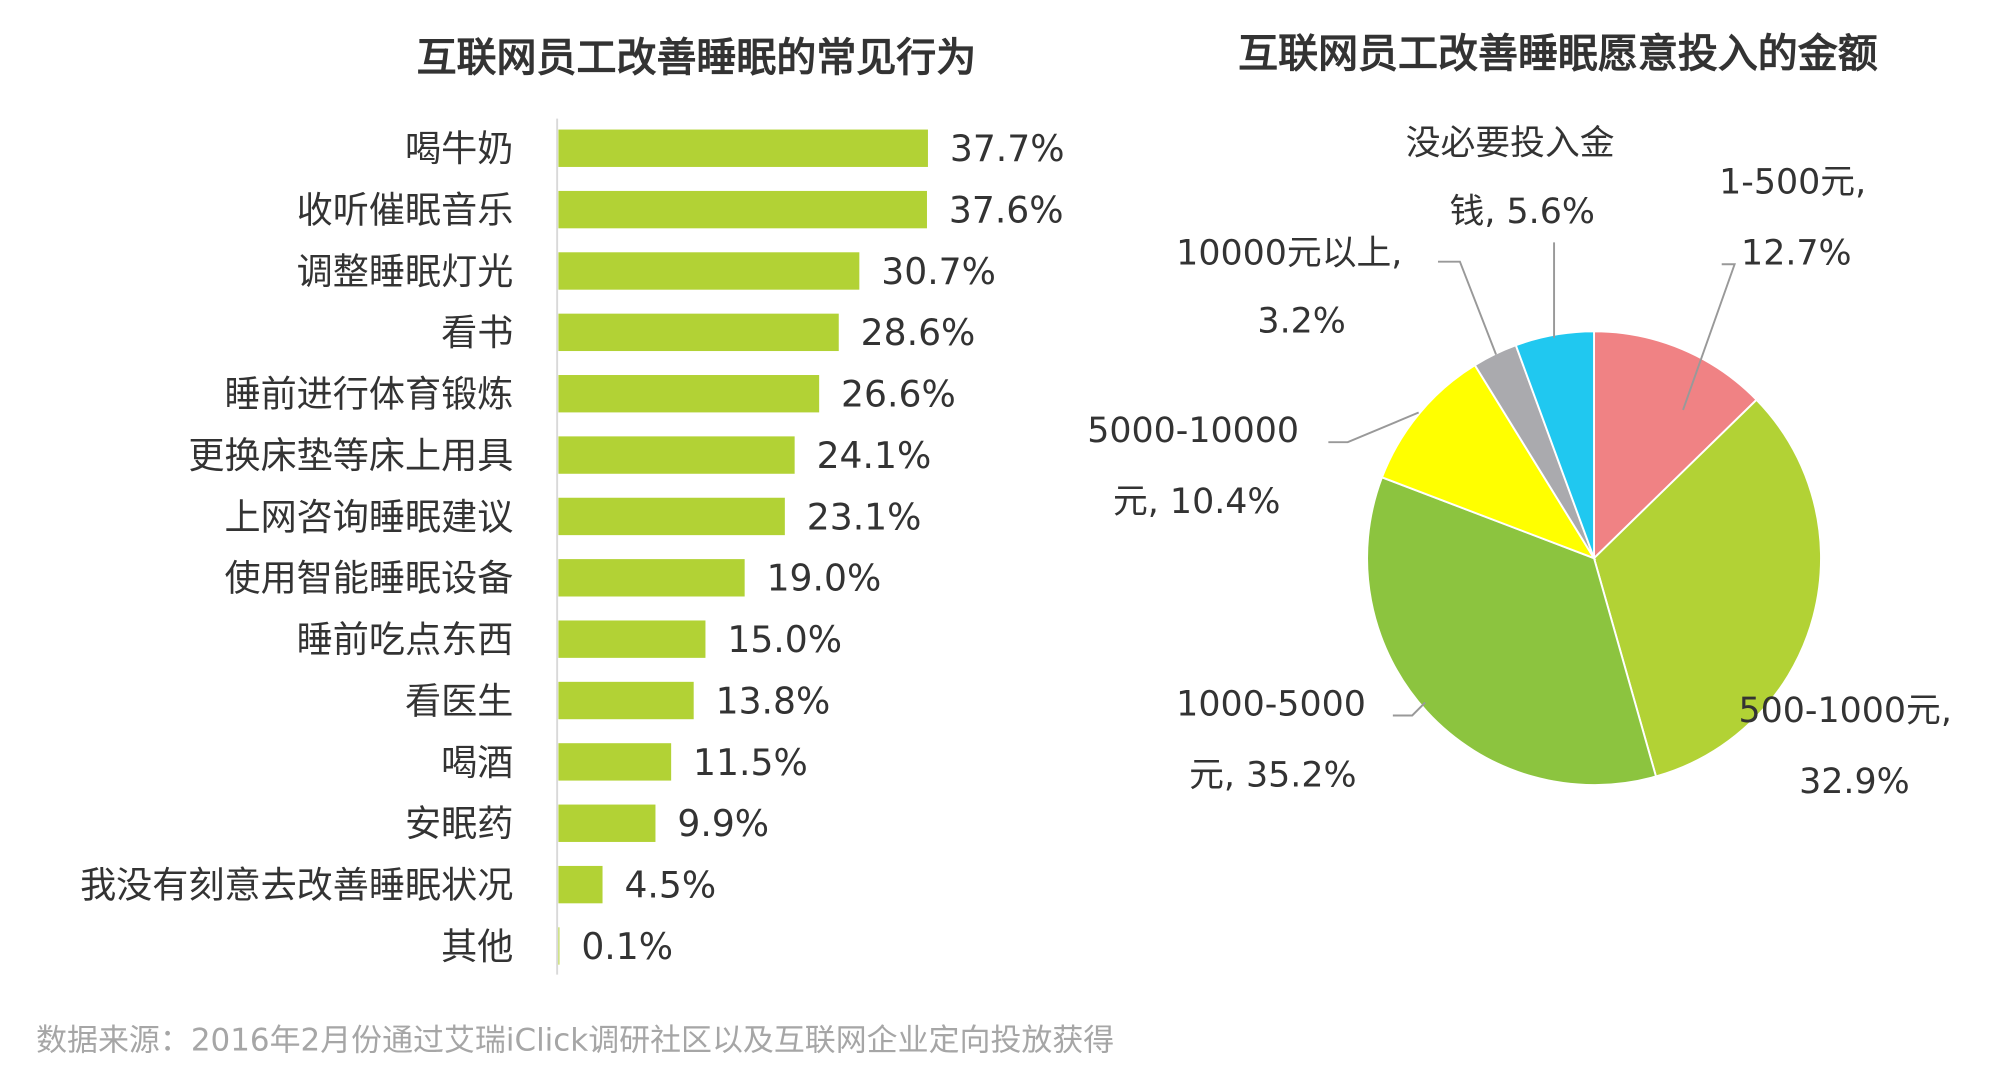 This screenshot has height=1070, width=1999. I want to click on pie-series, so click(1594, 558).